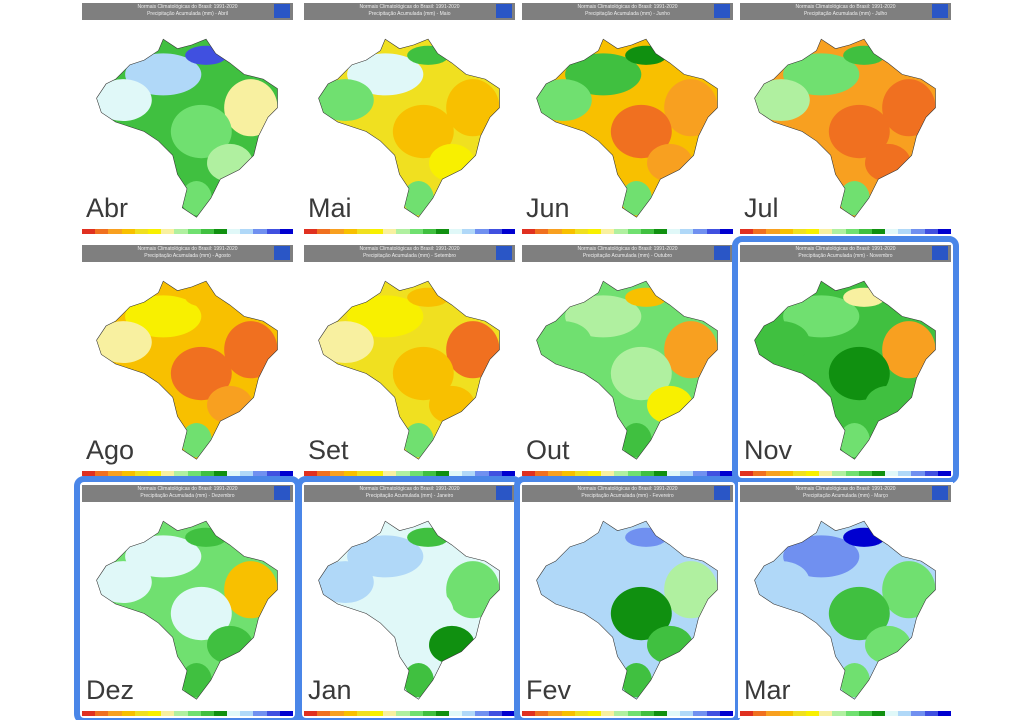 This screenshot has width=1024, height=720. What do you see at coordinates (845, 256) in the screenshot?
I see `panel-subtitle: Precipitação Acumulada (mm) - Novembro` at bounding box center [845, 256].